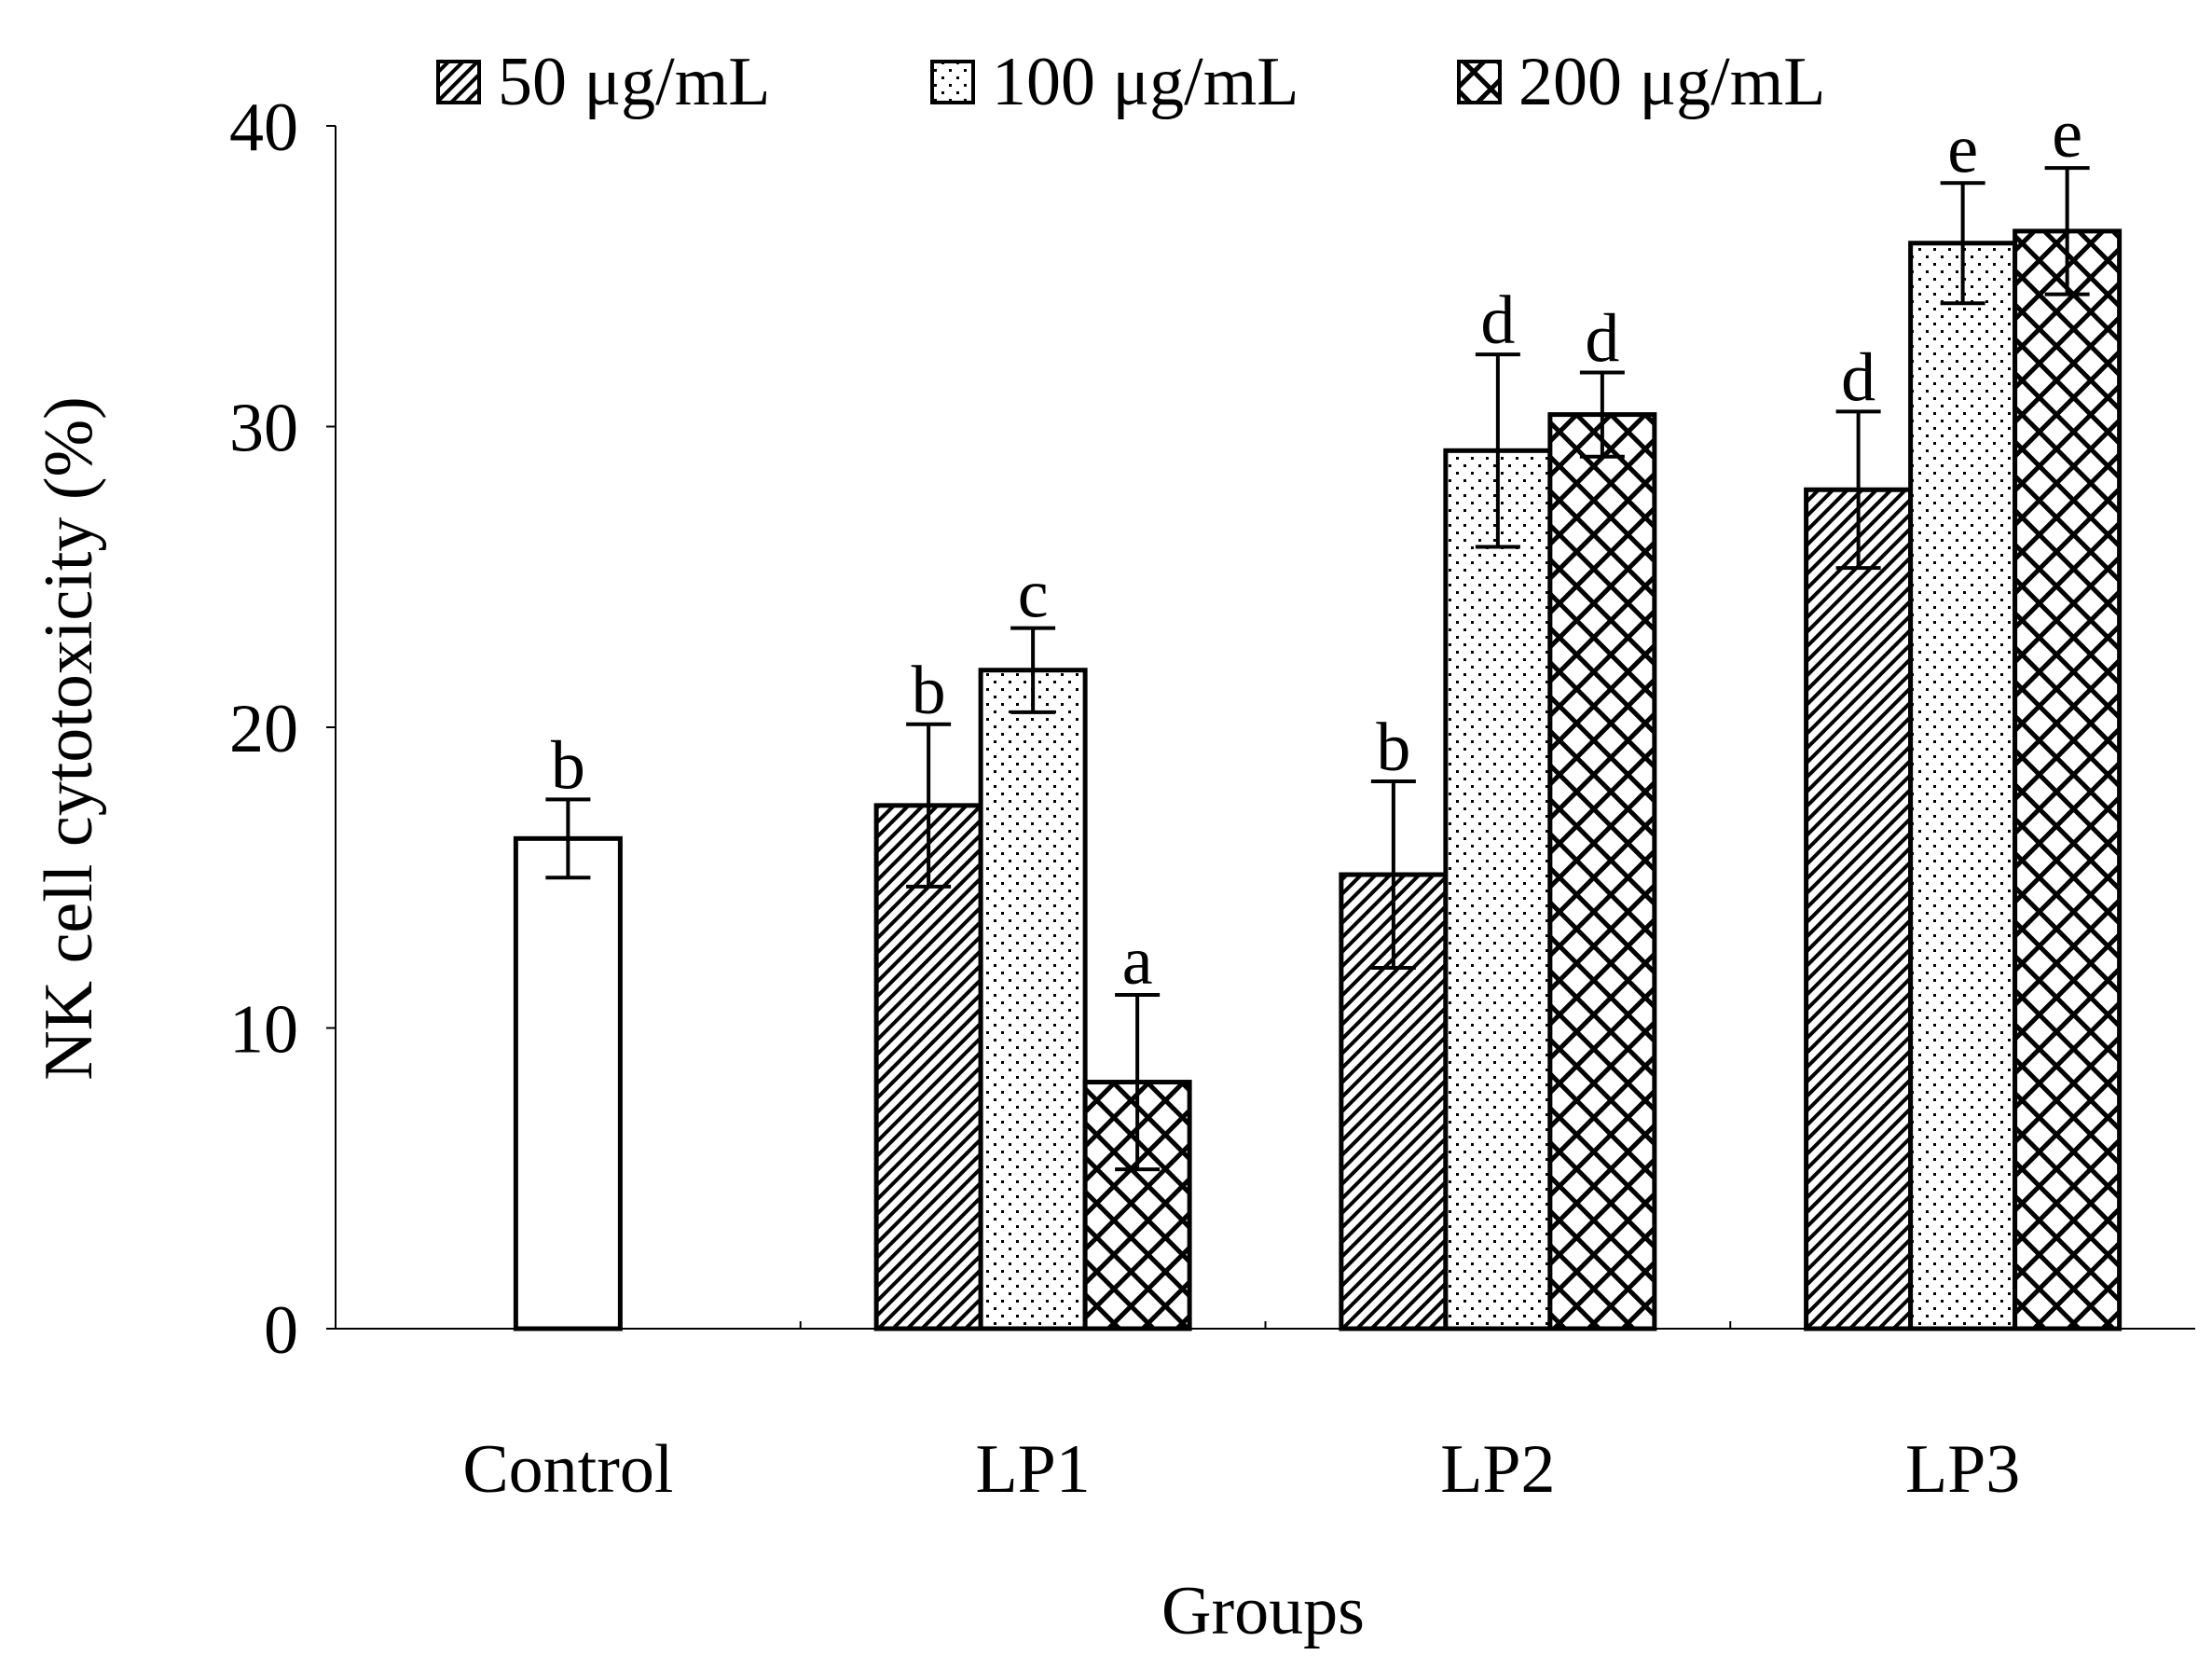  What do you see at coordinates (263, 429) in the screenshot?
I see `y-tick-label: 30` at bounding box center [263, 429].